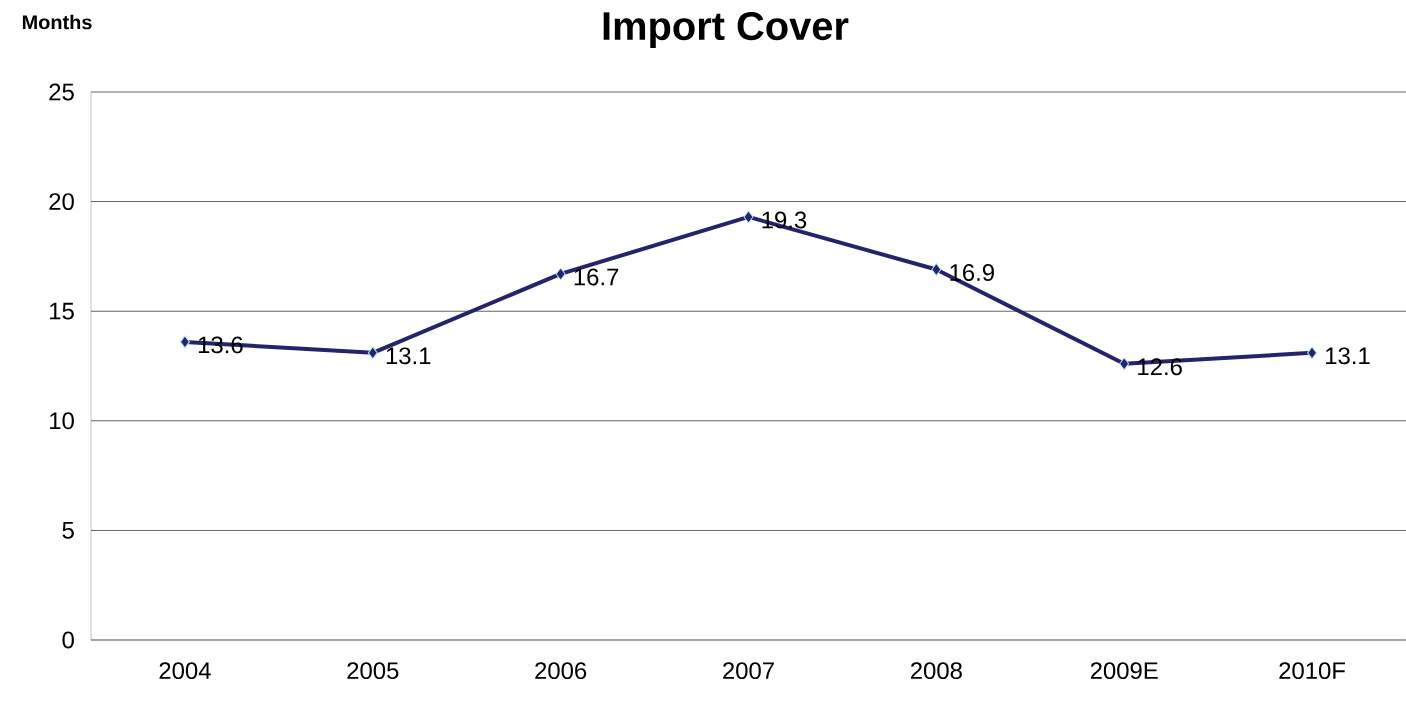 This screenshot has width=1406, height=702. I want to click on data-label: 19.3, so click(784, 220).